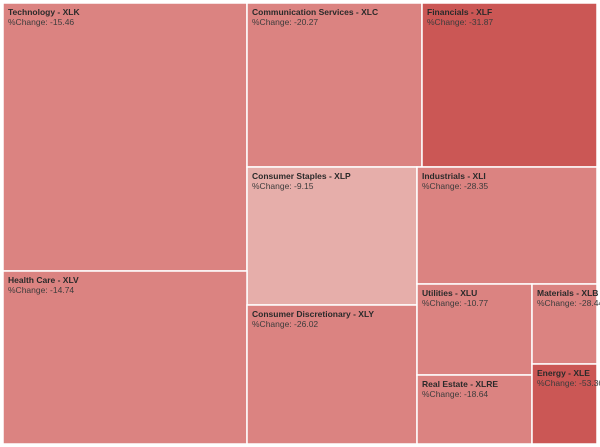 This screenshot has width=600, height=447. Describe the element at coordinates (44, 12) in the screenshot. I see `tile-label: Technology - XLK` at that location.